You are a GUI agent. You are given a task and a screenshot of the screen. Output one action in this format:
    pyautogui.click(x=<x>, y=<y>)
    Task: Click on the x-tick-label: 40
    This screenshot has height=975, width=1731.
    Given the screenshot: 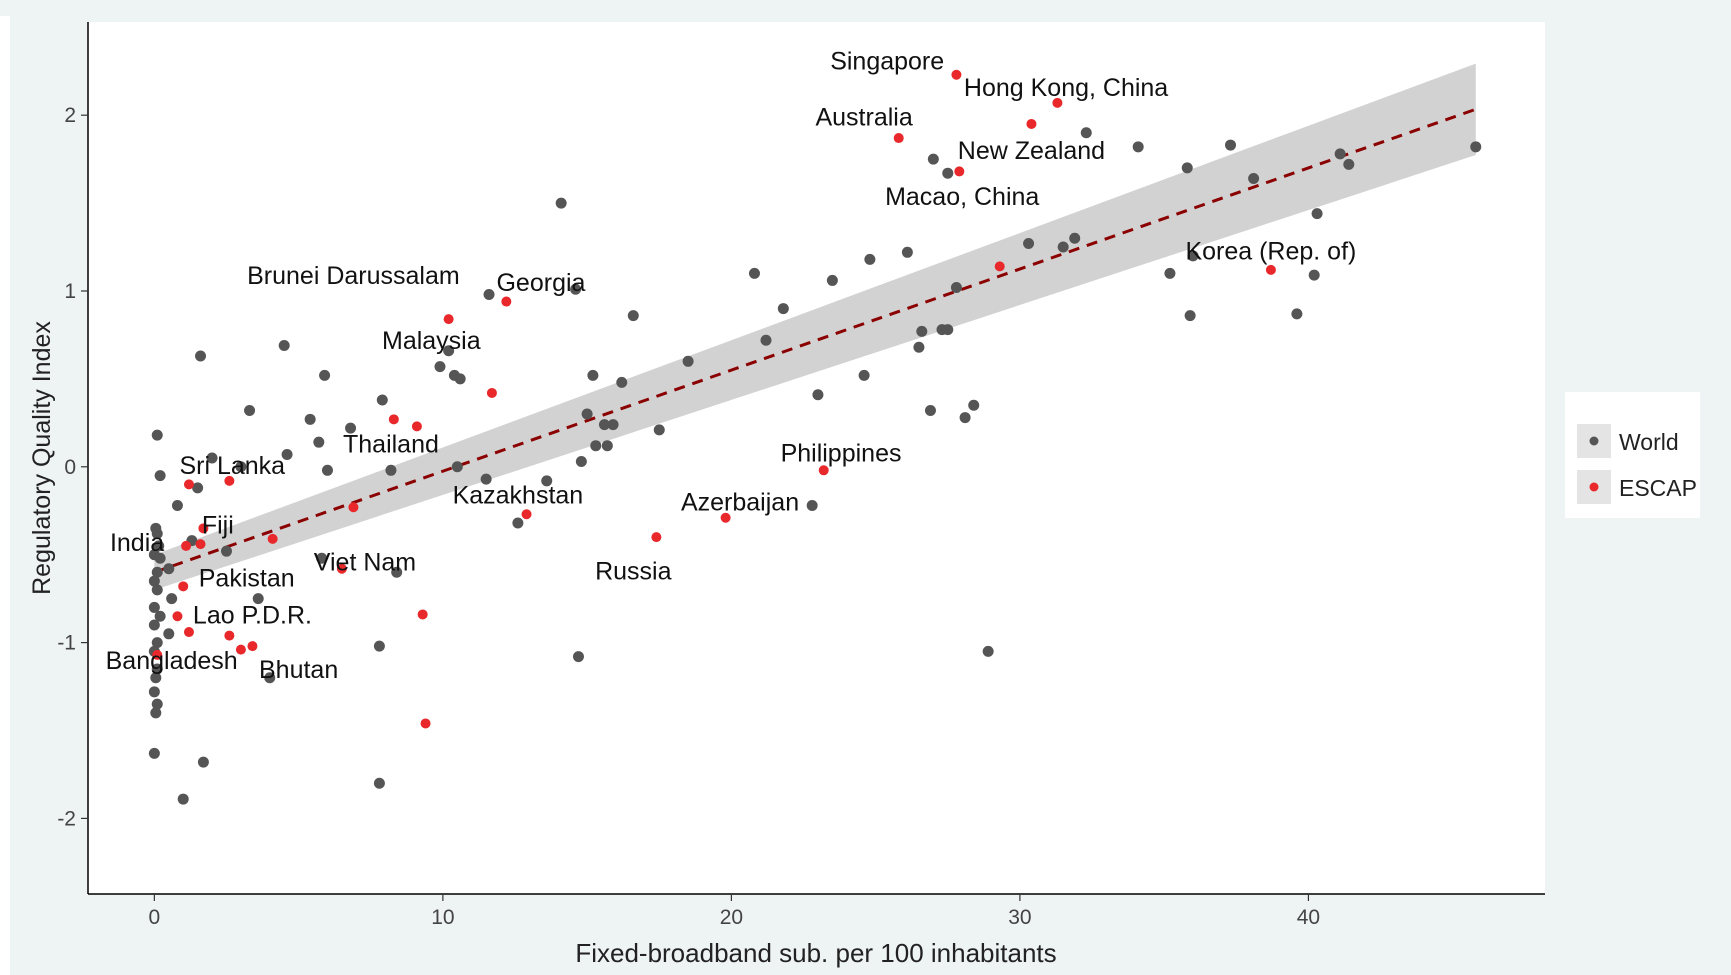 What is the action you would take?
    pyautogui.click(x=1308, y=917)
    